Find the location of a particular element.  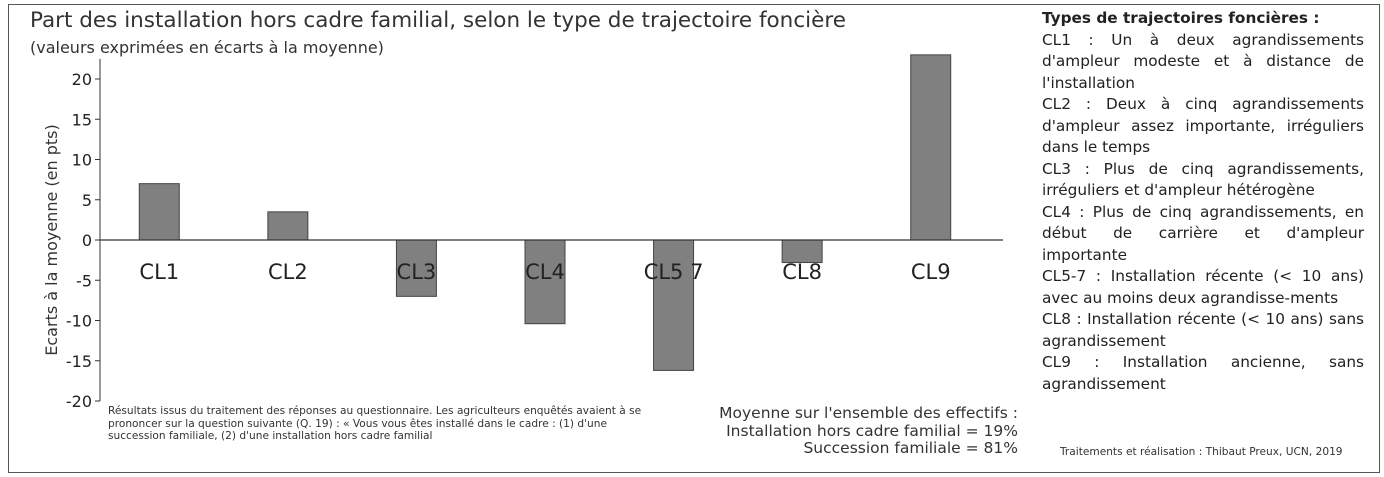

y-tick-label: -5 is located at coordinates (84, 280).